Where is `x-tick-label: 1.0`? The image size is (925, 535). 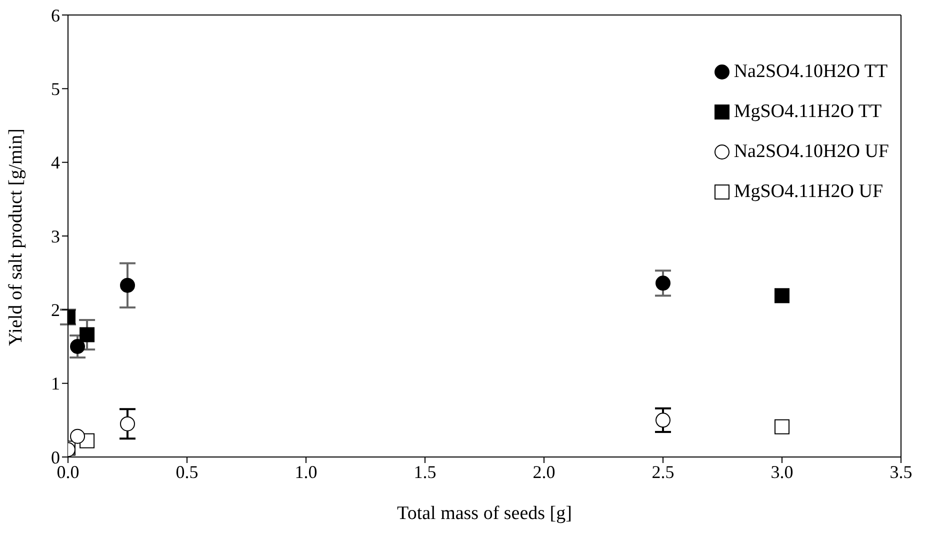
x-tick-label: 1.0 is located at coordinates (306, 472).